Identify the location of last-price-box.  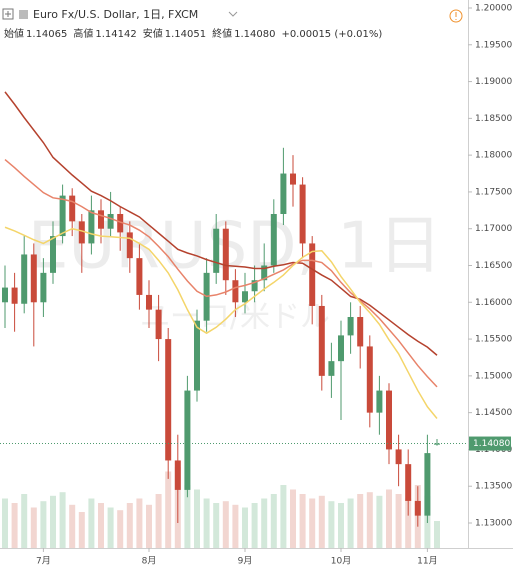
(490, 443).